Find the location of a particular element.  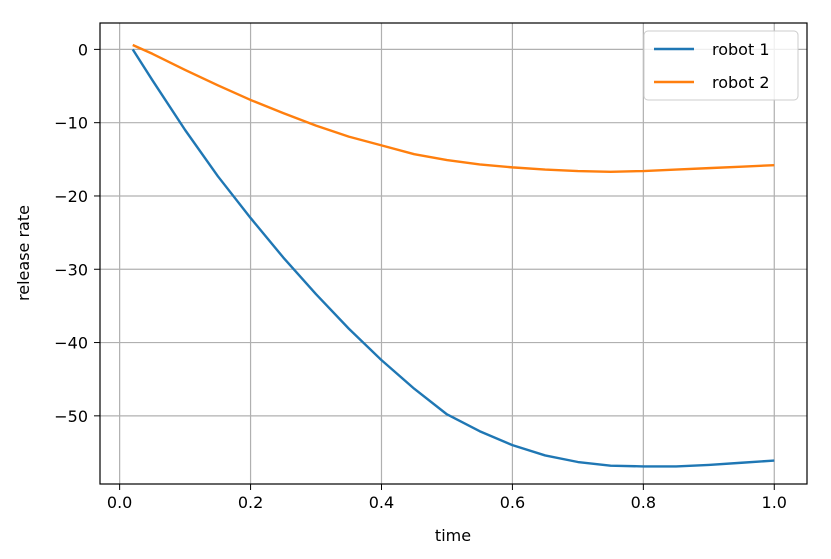

y-tick-label: −40 is located at coordinates (71, 343).